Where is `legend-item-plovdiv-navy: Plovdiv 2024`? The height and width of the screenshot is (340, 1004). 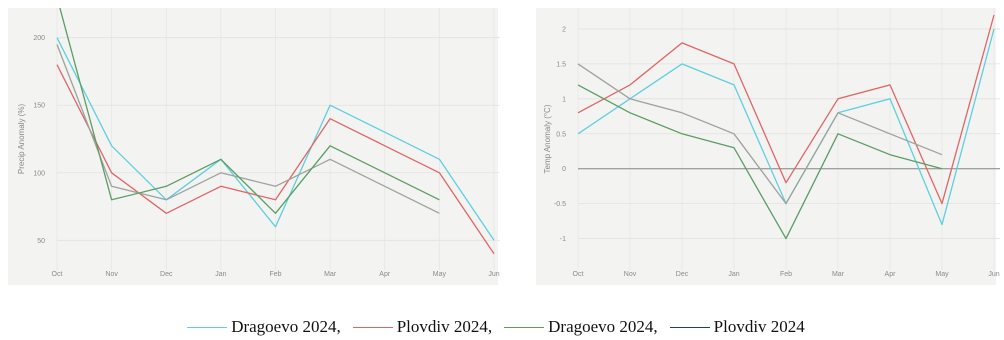 legend-item-plovdiv-navy: Plovdiv 2024 is located at coordinates (737, 327).